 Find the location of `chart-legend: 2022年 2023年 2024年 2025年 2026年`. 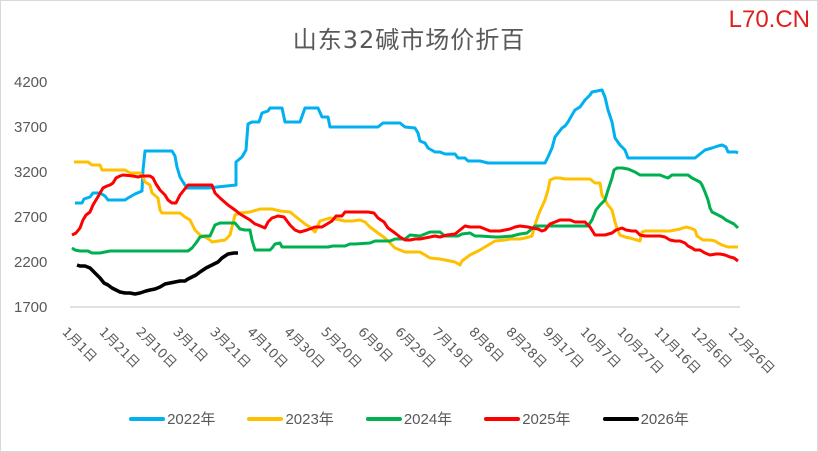

chart-legend: 2022年 2023年 2024年 2025年 2026年 is located at coordinates (409, 418).